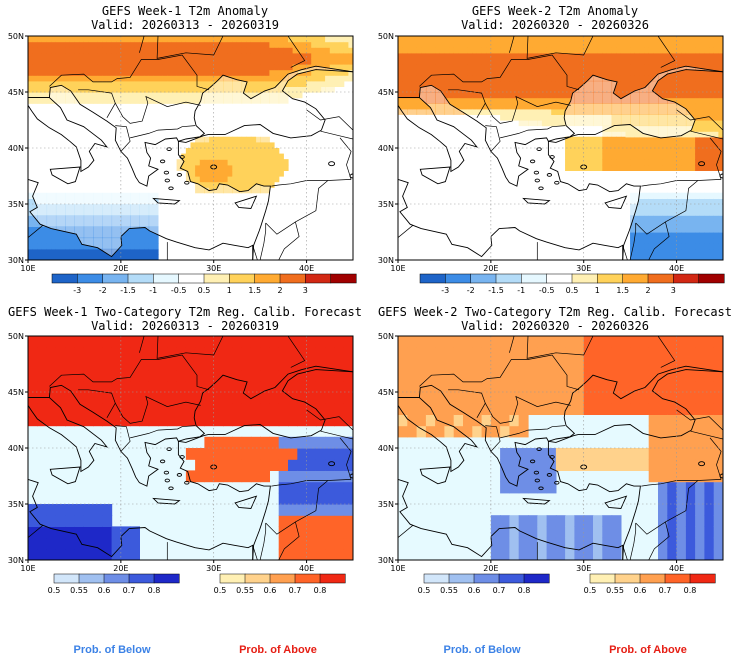 The width and height of the screenshot is (740, 662). I want to click on border, so click(533, 132).